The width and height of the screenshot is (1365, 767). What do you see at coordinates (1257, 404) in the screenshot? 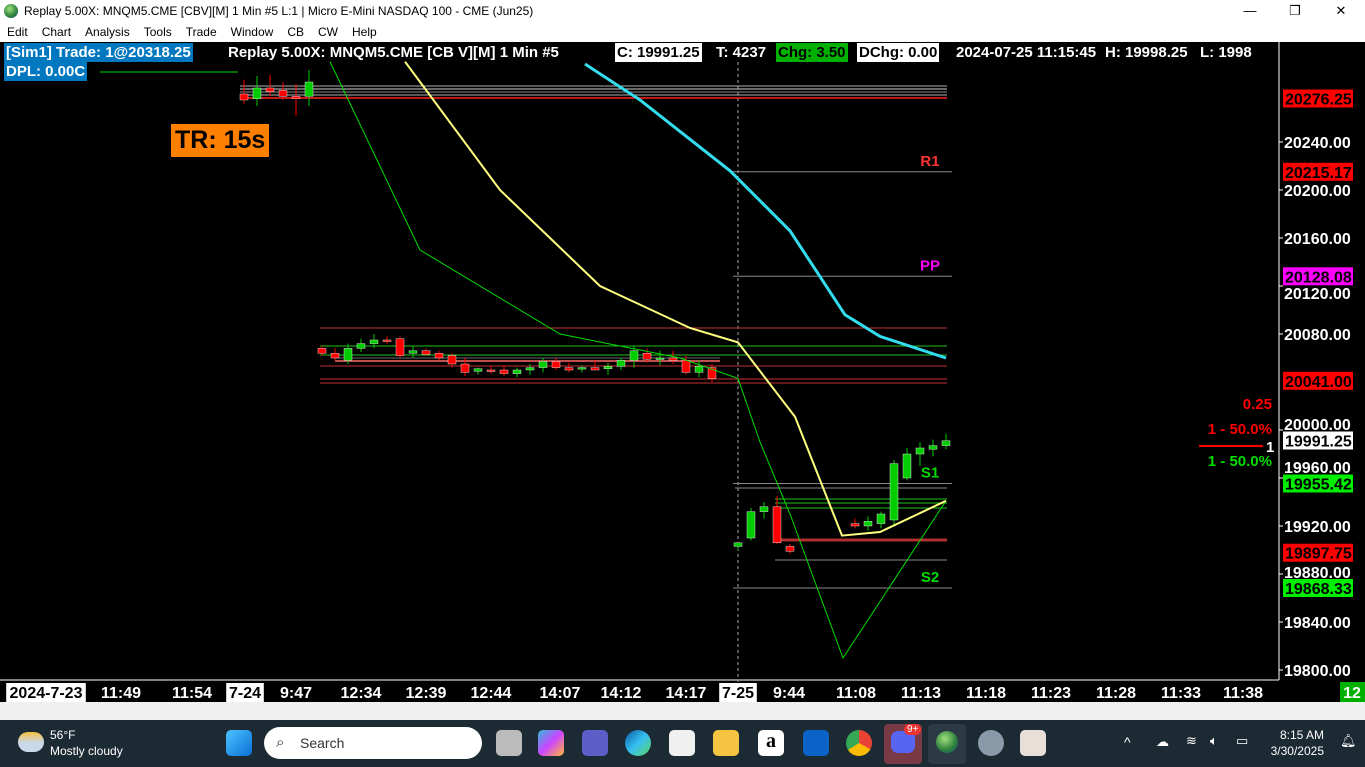
I see `tick-size-label: 0.25` at bounding box center [1257, 404].